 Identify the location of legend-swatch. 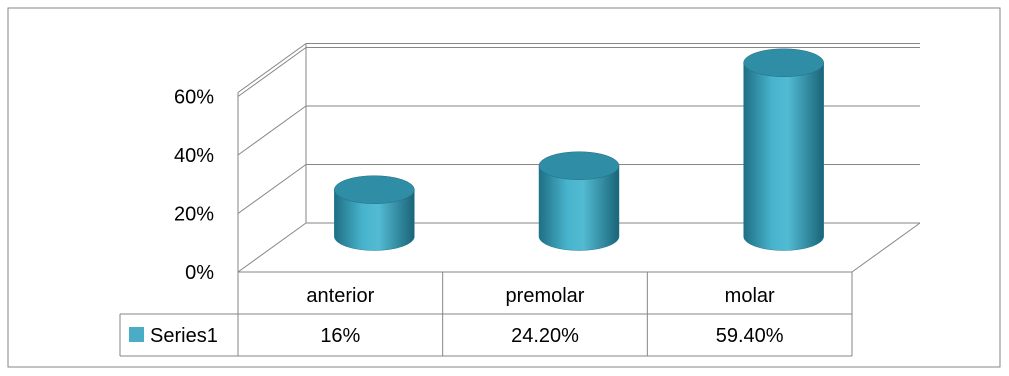
(136, 334).